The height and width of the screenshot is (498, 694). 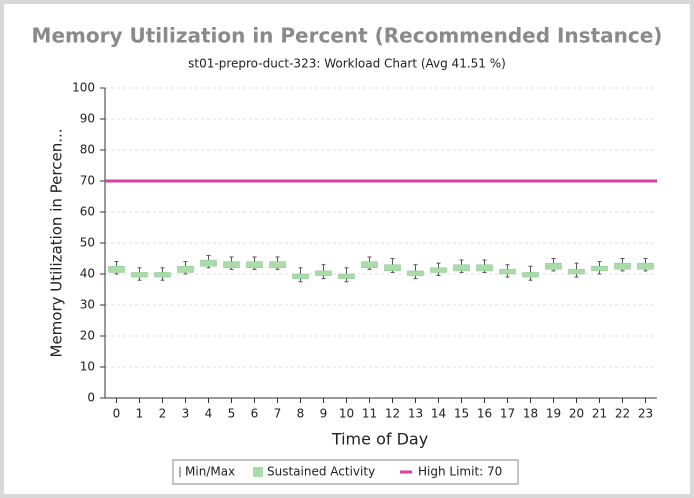 I want to click on x-tick-label: 2, so click(x=163, y=414).